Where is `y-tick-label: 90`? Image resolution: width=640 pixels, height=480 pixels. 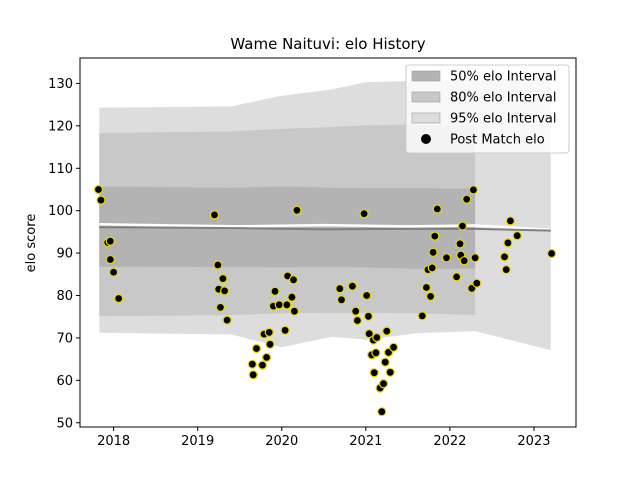
y-tick-label: 90 is located at coordinates (64, 254).